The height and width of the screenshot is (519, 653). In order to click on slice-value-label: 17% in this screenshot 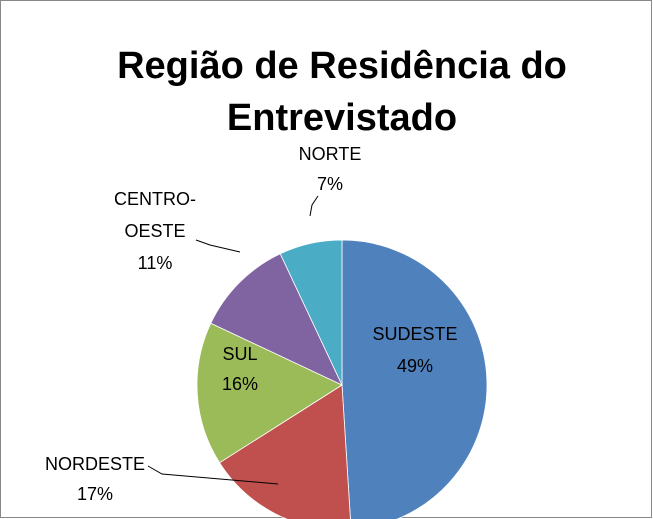, I will do `click(95, 494)`.